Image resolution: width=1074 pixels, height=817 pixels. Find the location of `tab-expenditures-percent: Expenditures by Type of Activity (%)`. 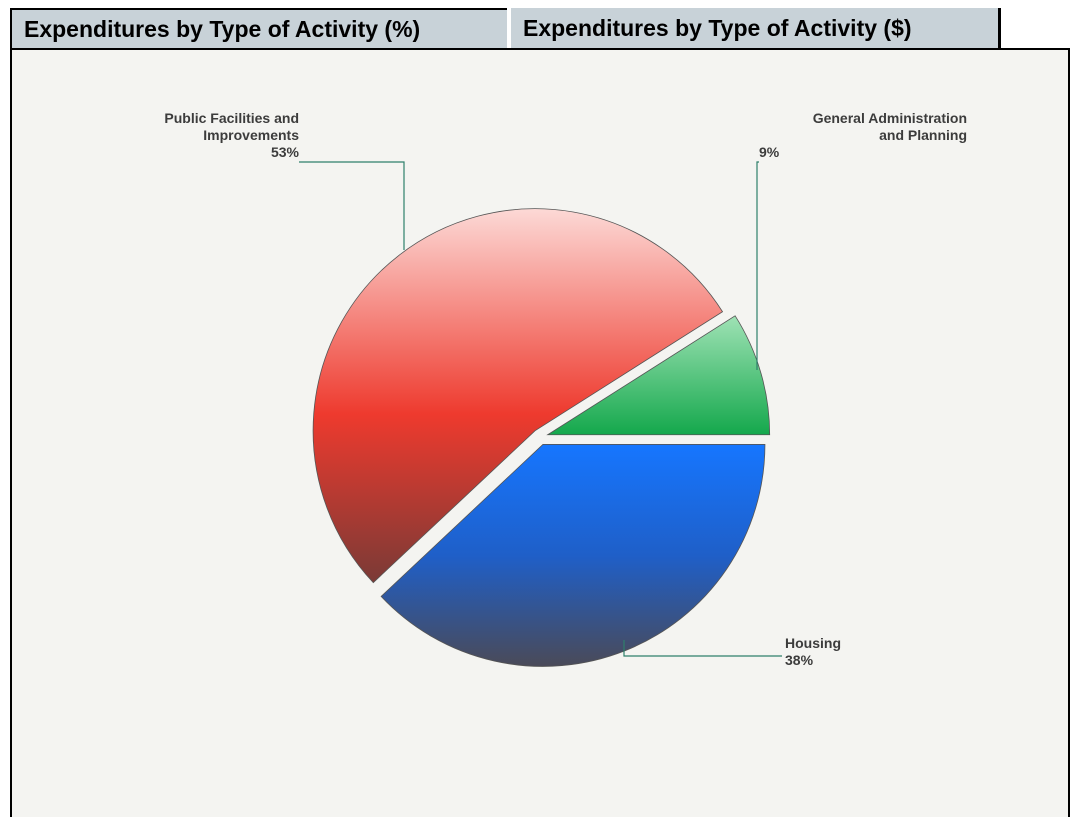

tab-expenditures-percent: Expenditures by Type of Activity (%) is located at coordinates (258, 28).